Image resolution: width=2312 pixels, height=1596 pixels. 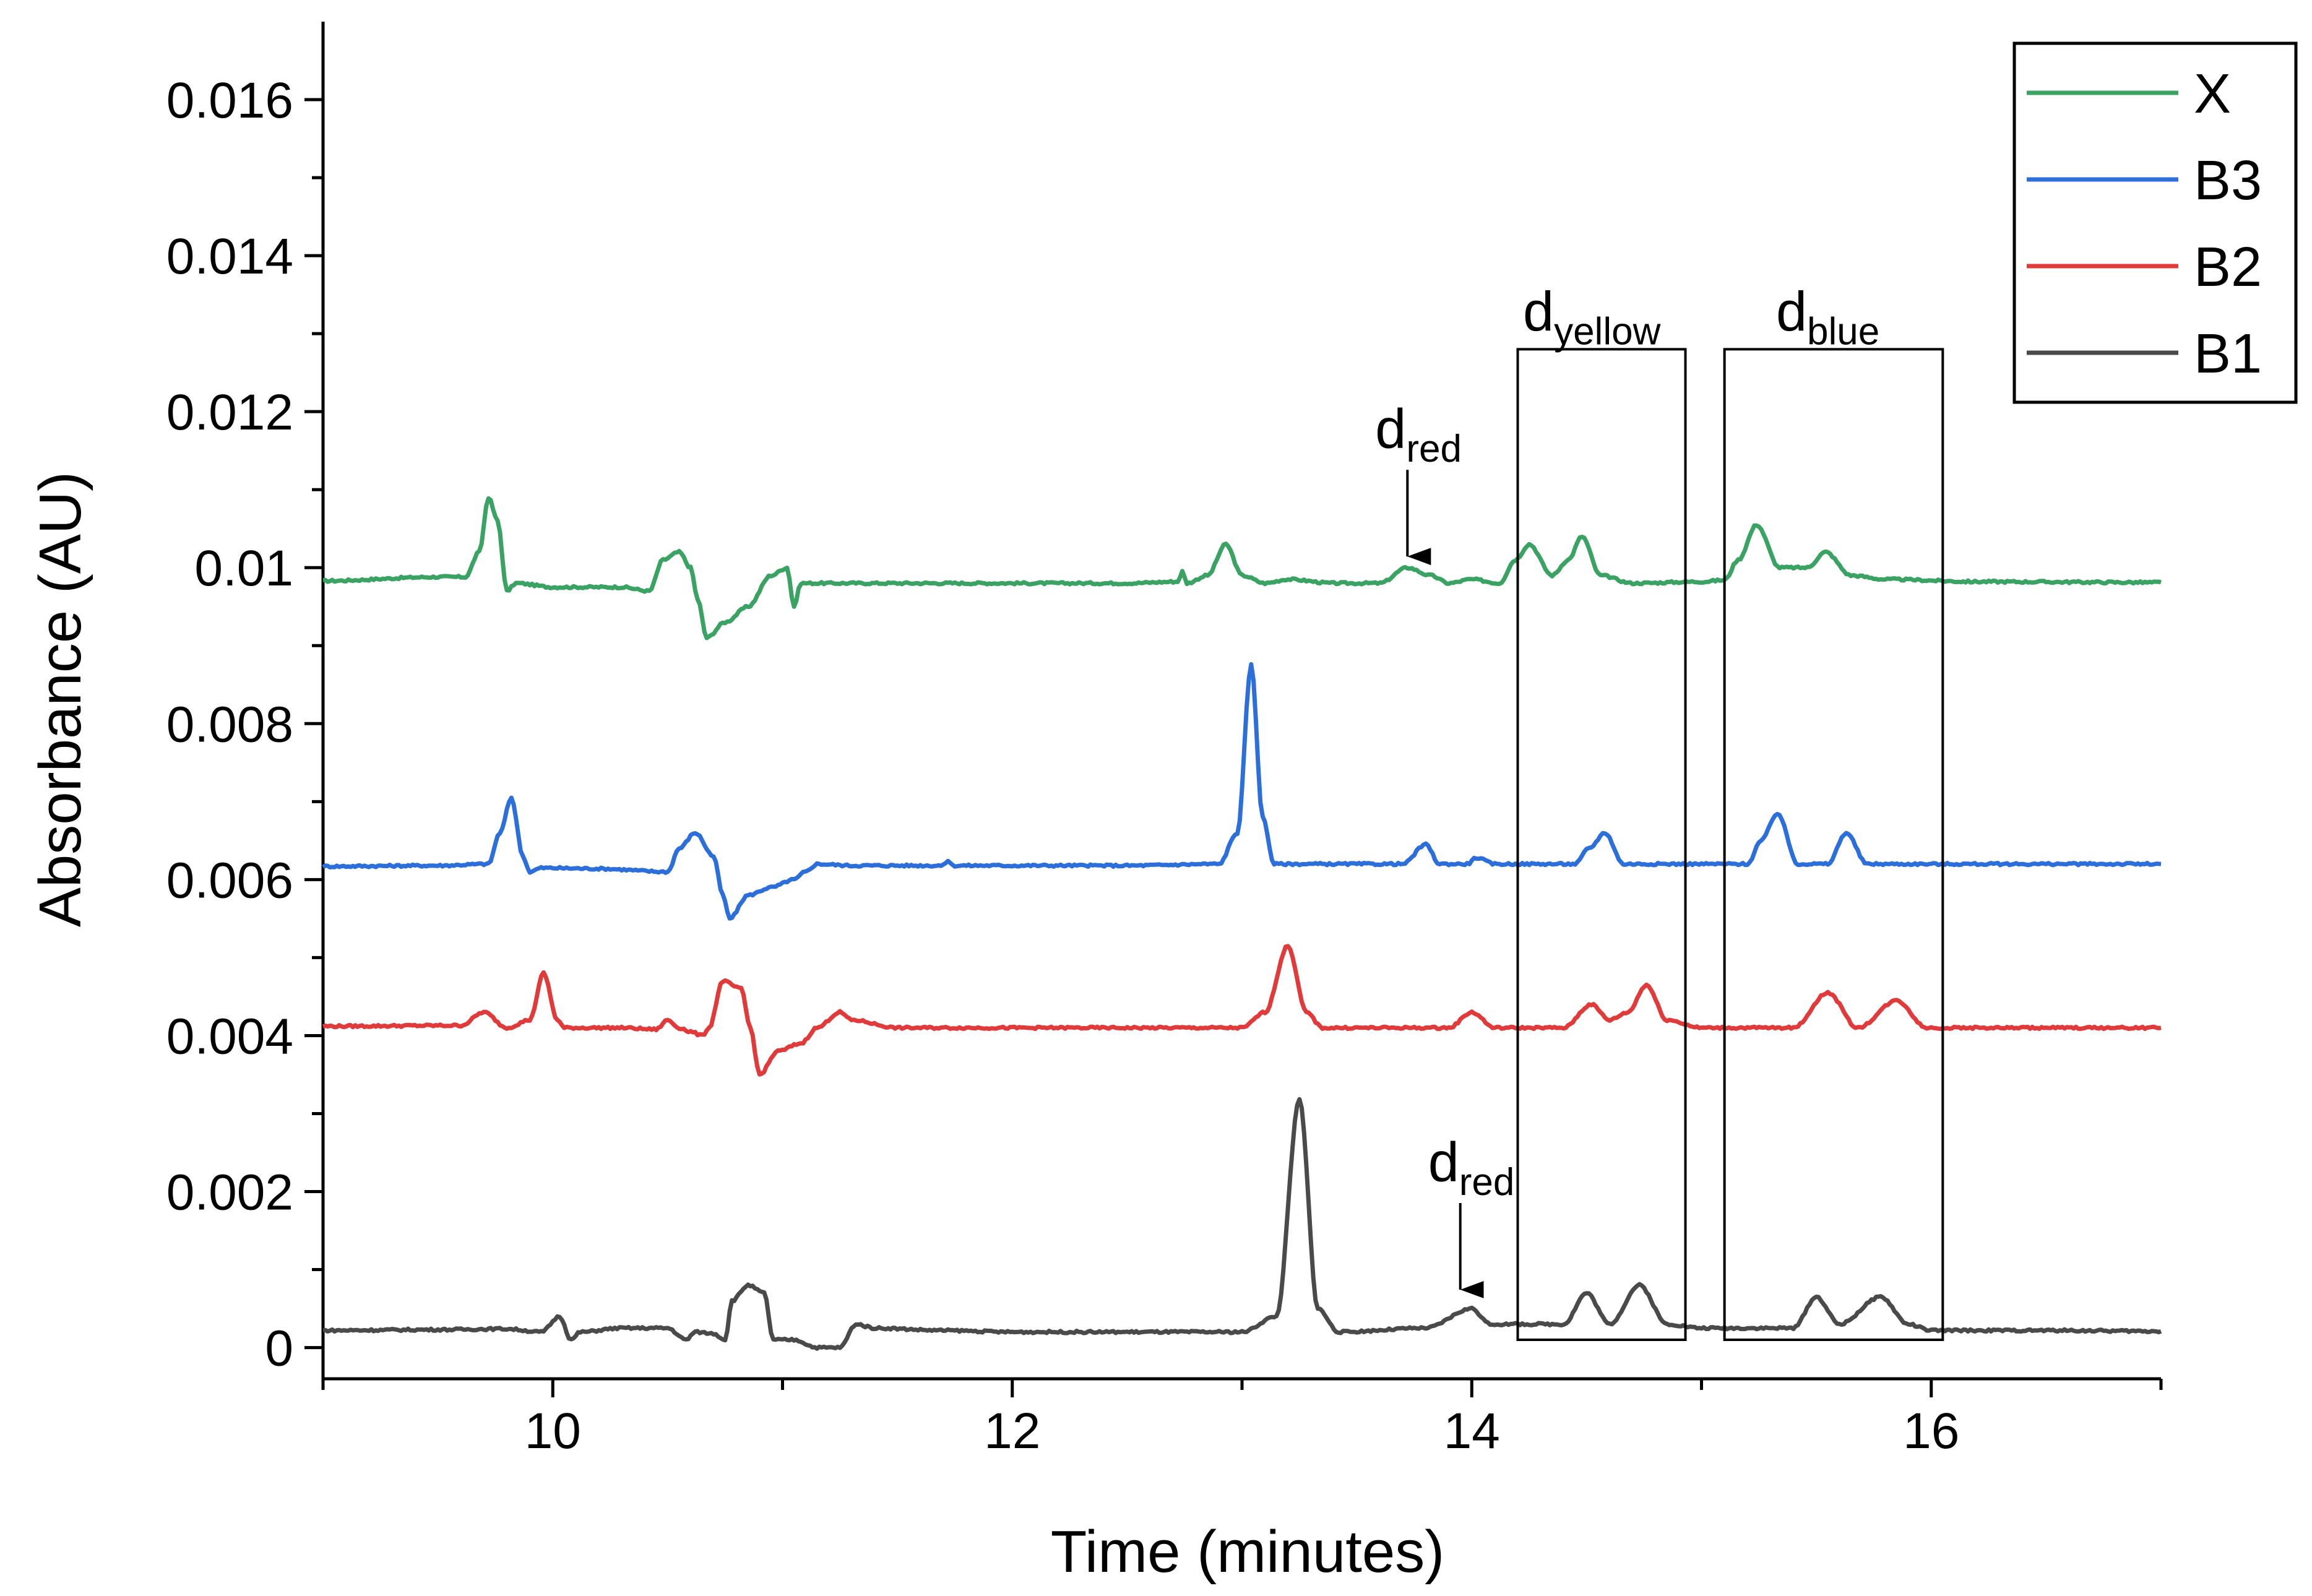 What do you see at coordinates (244, 568) in the screenshot?
I see `y-tick-label: 0.01` at bounding box center [244, 568].